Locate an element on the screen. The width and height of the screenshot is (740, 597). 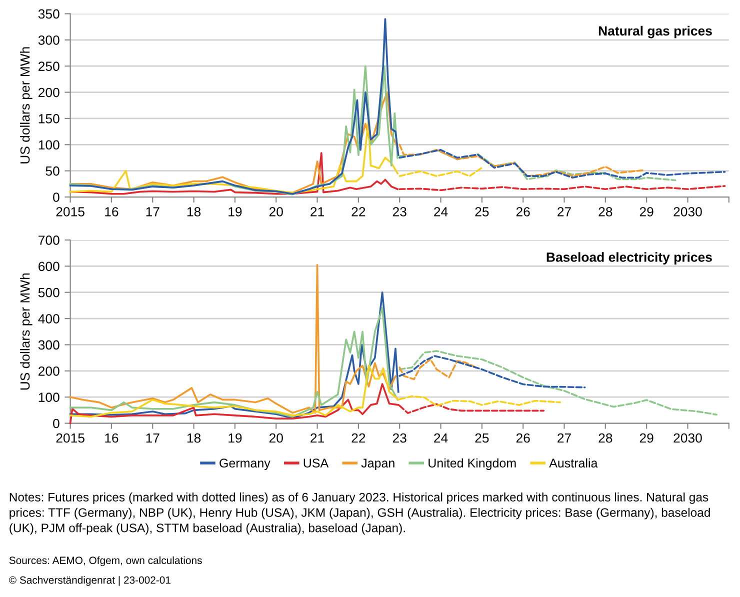
y-tick-label: 400 is located at coordinates (49, 319).